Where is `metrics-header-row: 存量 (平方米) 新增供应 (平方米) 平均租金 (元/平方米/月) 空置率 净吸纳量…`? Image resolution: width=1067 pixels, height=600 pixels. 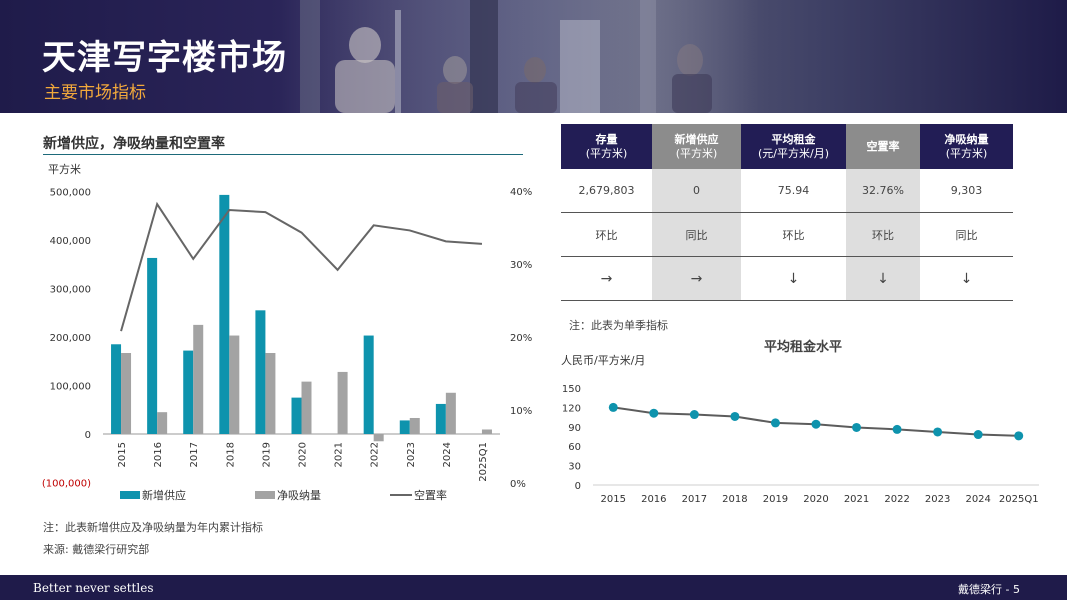 metrics-header-row: 存量 (平方米) 新增供应 (平方米) 平均租金 (元/平方米/月) 空置率 净吸纳量… is located at coordinates (787, 146).